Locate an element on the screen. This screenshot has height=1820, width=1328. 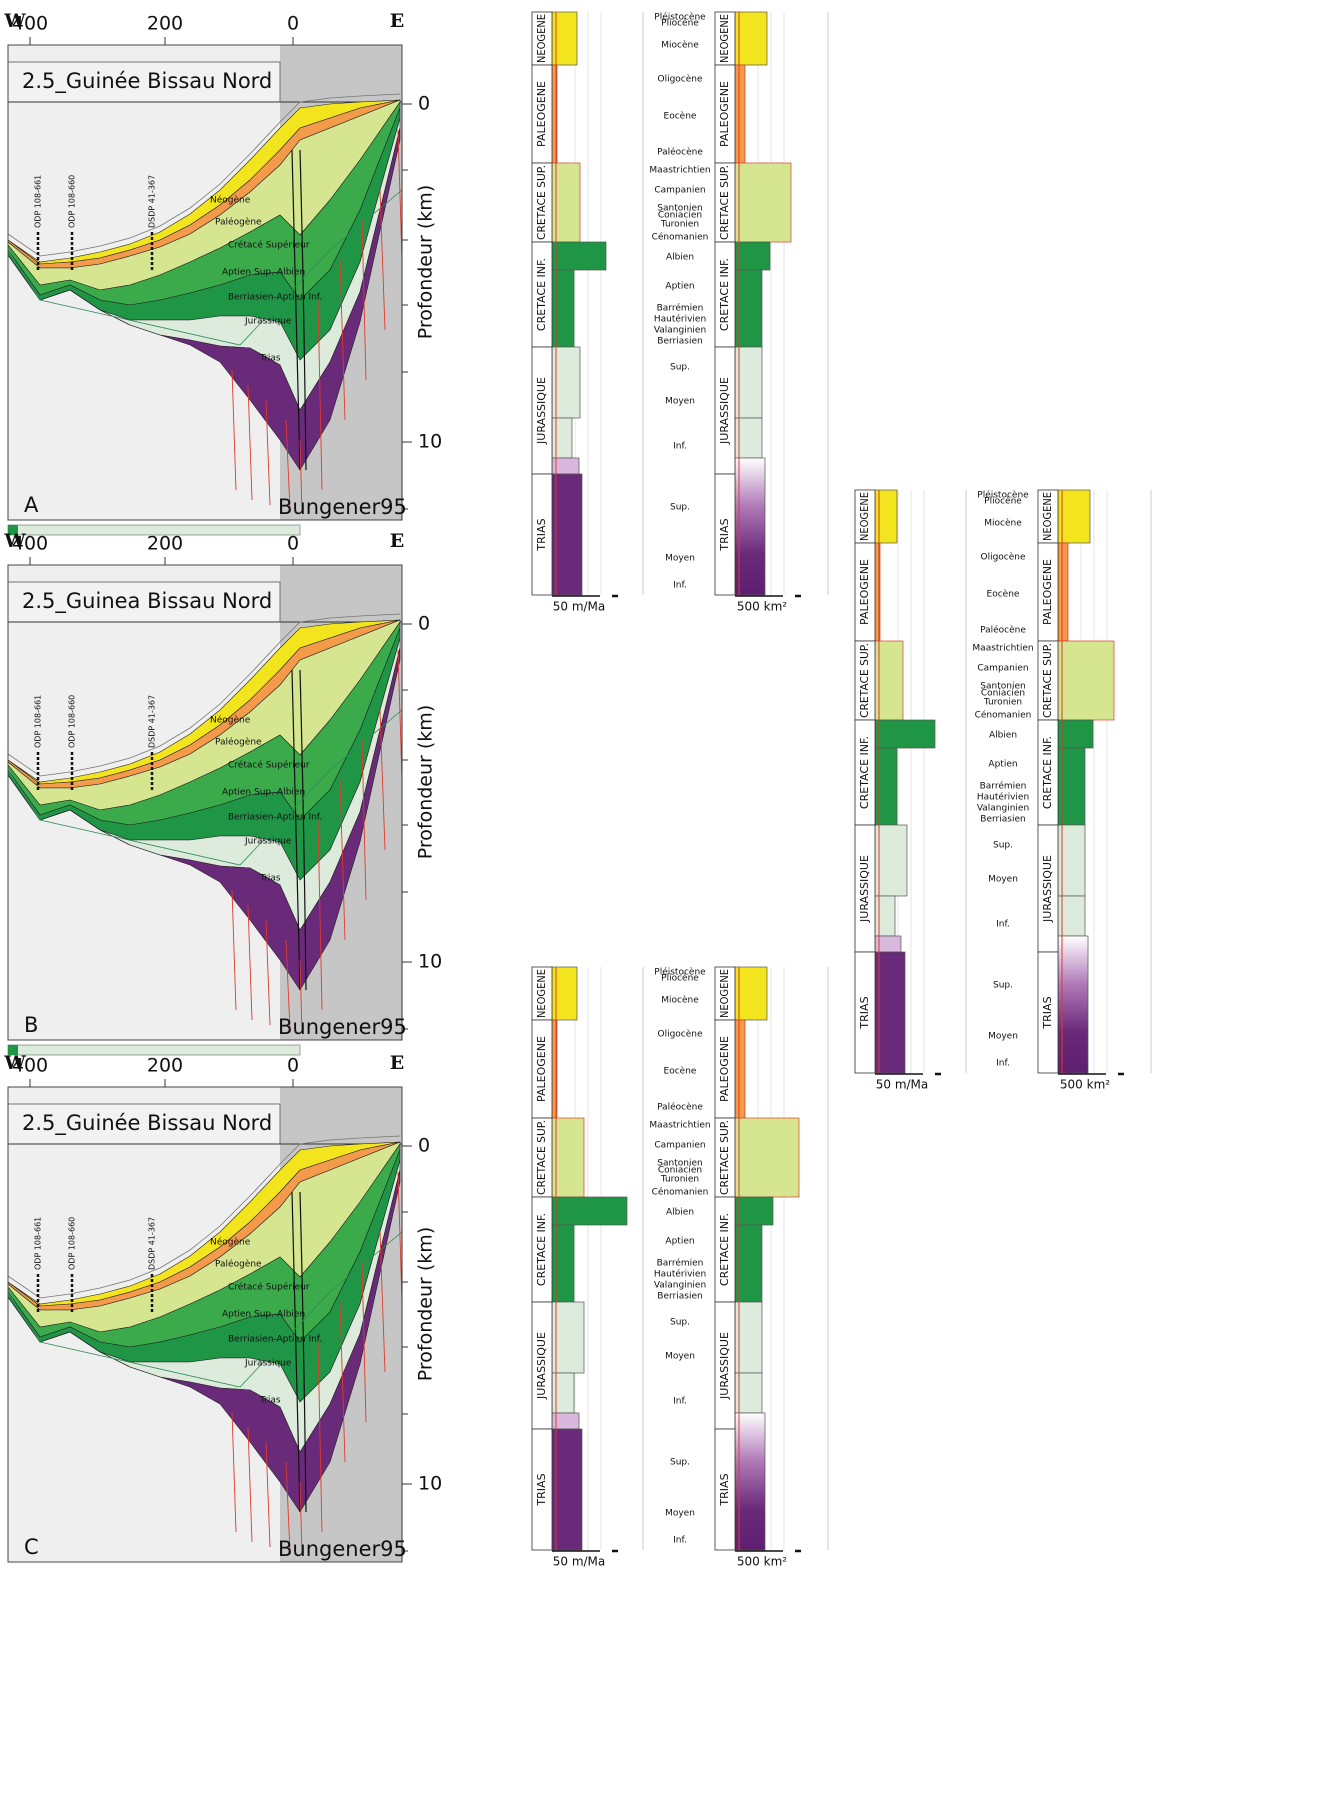
stage-label: Maastrichtien is located at coordinates (1002, 649).